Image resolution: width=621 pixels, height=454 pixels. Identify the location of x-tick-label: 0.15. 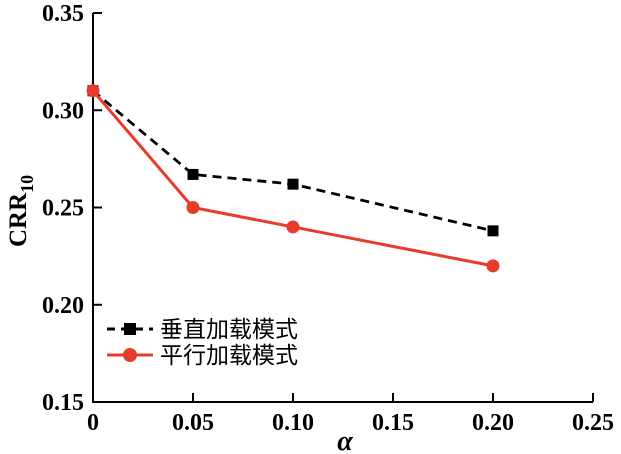
(393, 423).